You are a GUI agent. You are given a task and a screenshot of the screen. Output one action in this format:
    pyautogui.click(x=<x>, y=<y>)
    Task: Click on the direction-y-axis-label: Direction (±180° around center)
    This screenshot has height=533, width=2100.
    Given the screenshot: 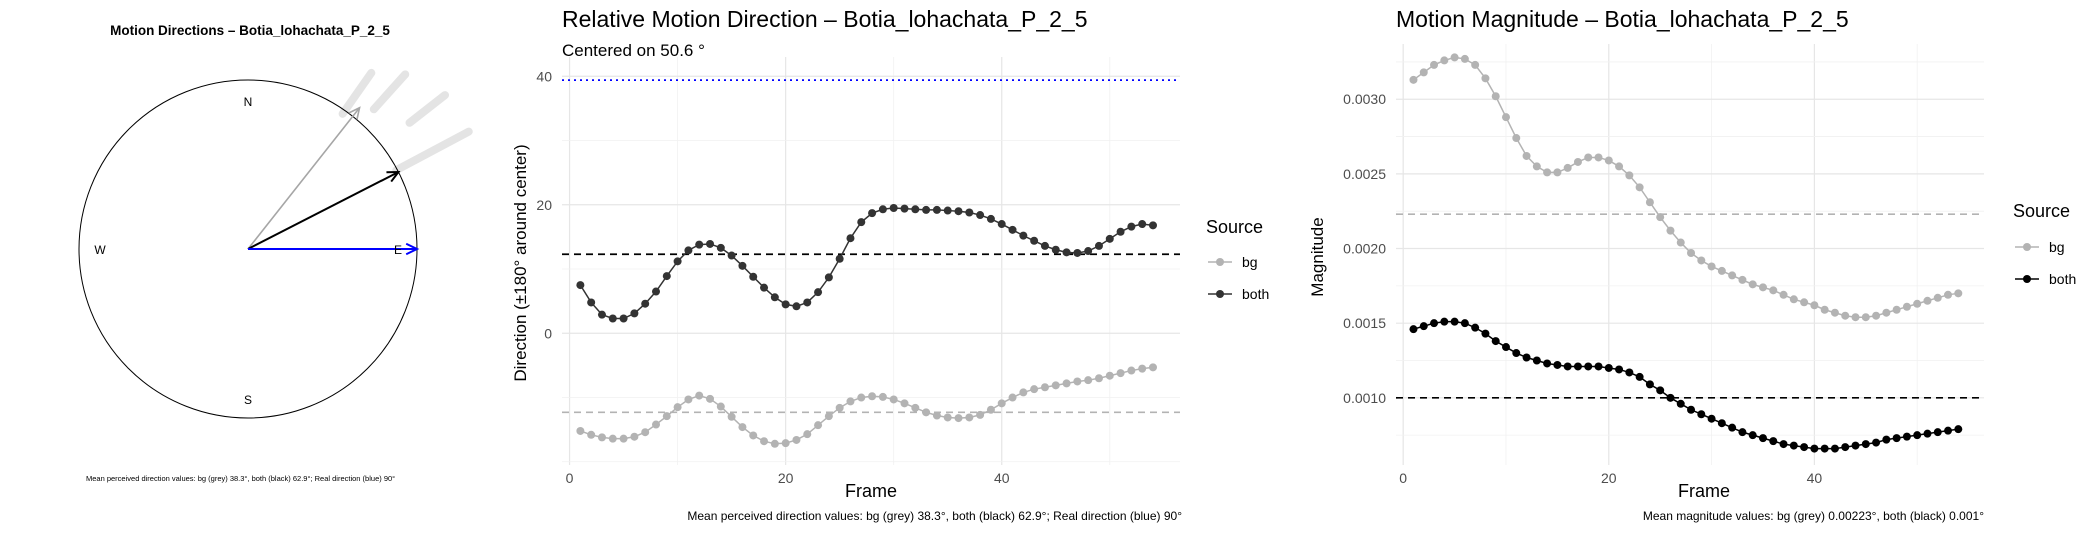 What is the action you would take?
    pyautogui.click(x=520, y=262)
    